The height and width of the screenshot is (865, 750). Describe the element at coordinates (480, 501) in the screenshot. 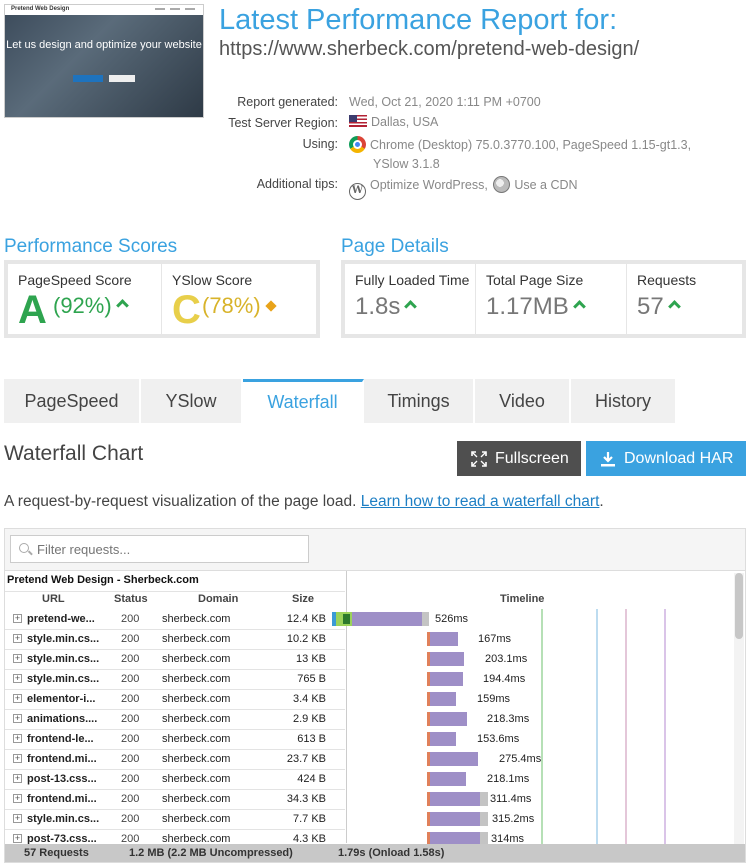

I see `learn-waterfall-link: Learn how to read a waterfall chart` at that location.